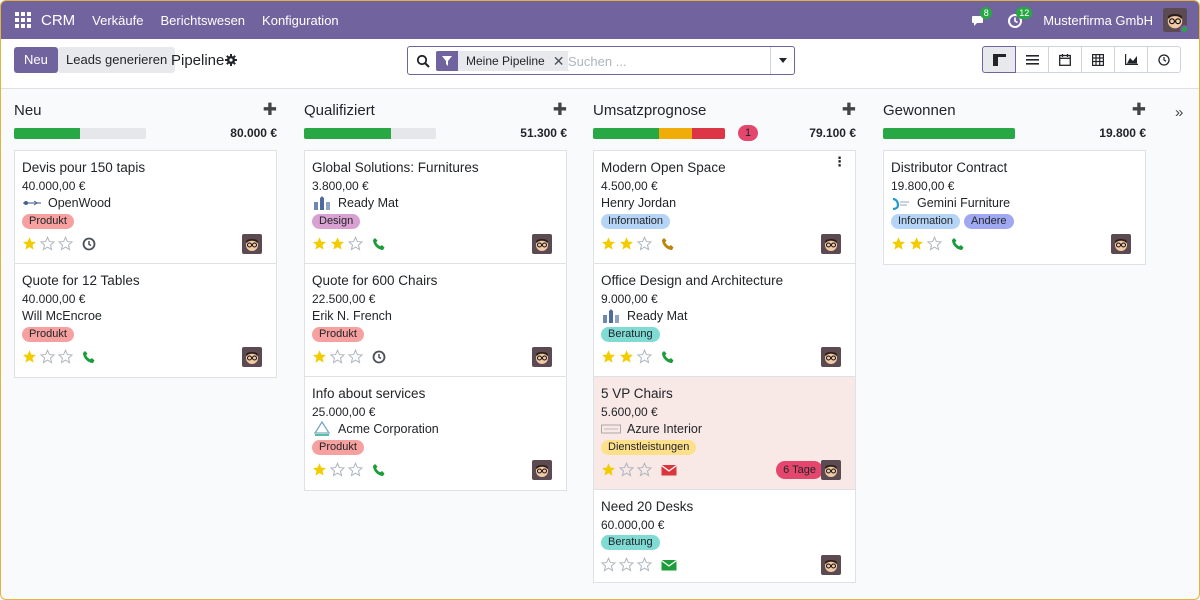 The width and height of the screenshot is (1200, 600). Describe the element at coordinates (117, 60) in the screenshot. I see `generate-leads-button: Leads generieren` at that location.